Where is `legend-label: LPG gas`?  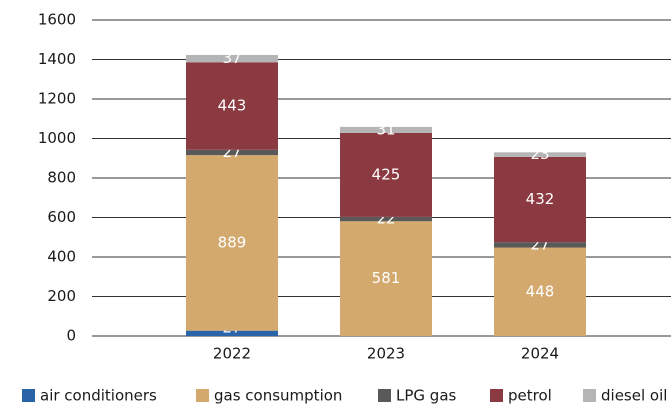
legend-label: LPG gas is located at coordinates (426, 396).